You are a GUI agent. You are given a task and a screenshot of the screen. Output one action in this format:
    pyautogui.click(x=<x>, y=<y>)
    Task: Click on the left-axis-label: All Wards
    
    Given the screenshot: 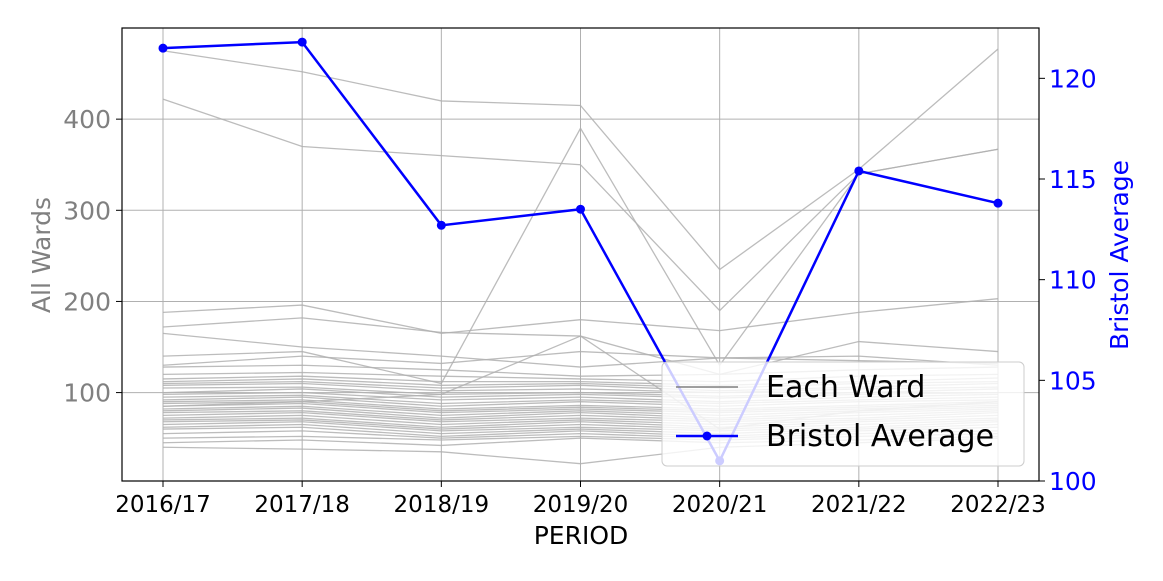 What is the action you would take?
    pyautogui.click(x=41, y=255)
    